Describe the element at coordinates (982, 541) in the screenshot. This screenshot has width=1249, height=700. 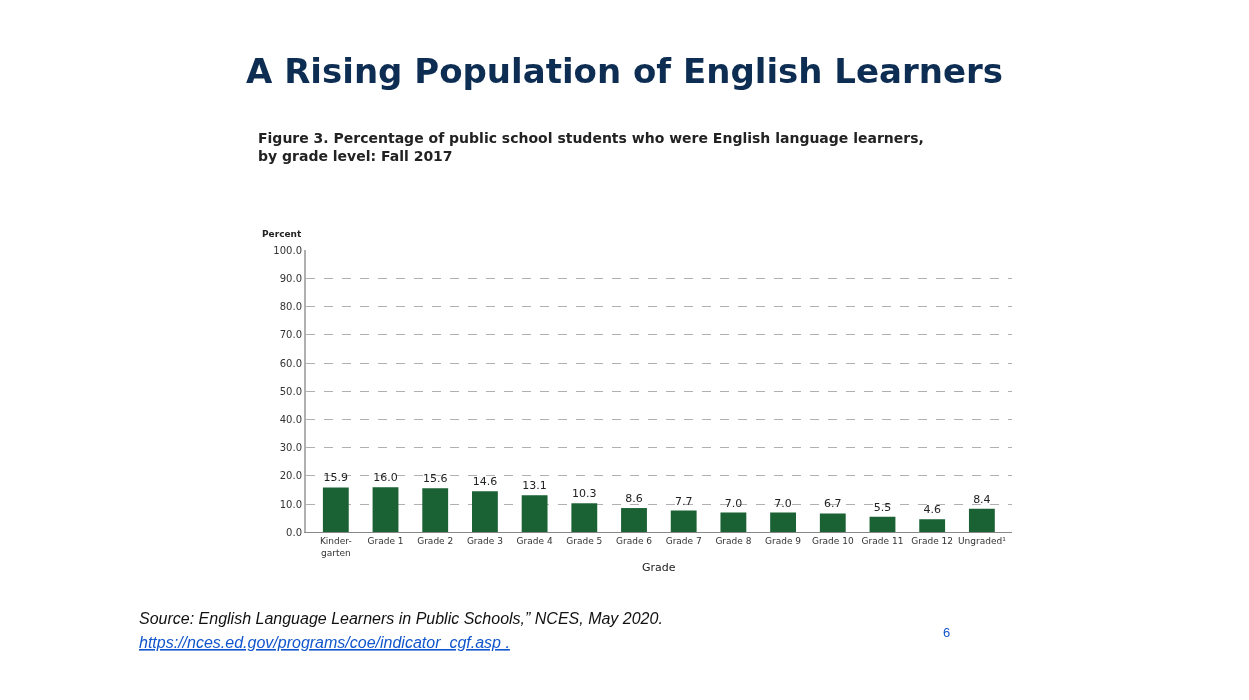
I see `x-tick-label: Ungraded¹` at that location.